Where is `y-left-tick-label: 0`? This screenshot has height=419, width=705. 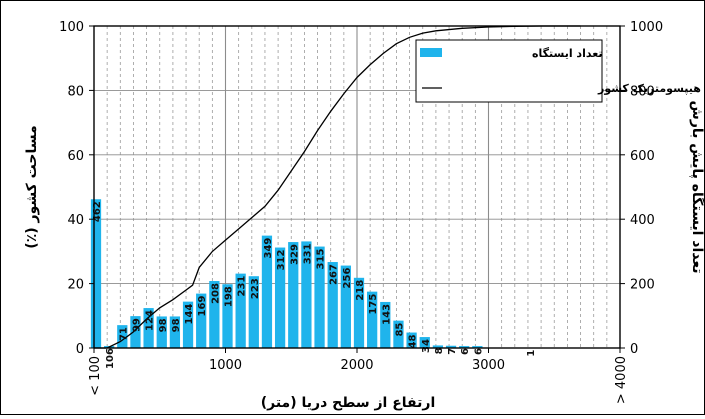 y-left-tick-label: 0 is located at coordinates (80, 349).